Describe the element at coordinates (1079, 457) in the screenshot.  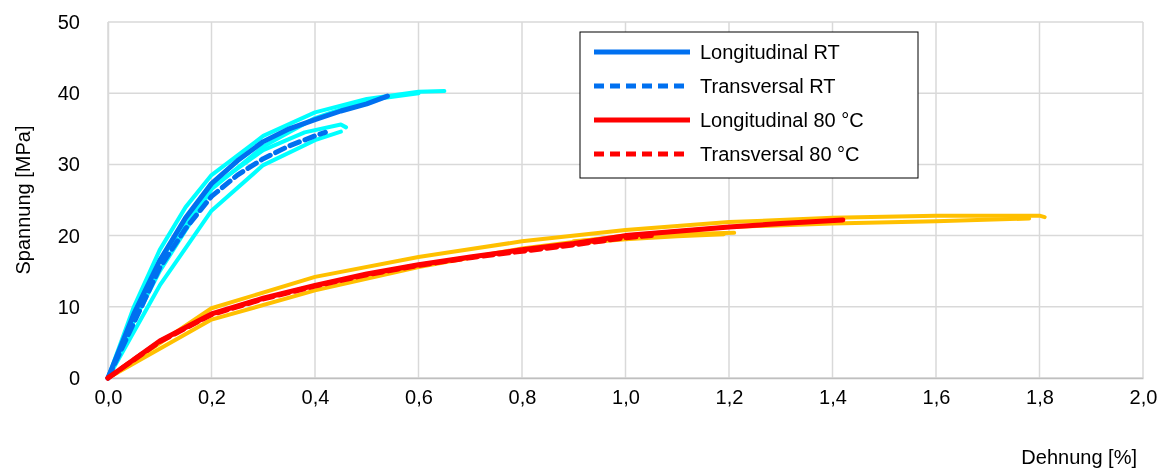
I see `x-axis-title: Dehnung [%]` at that location.